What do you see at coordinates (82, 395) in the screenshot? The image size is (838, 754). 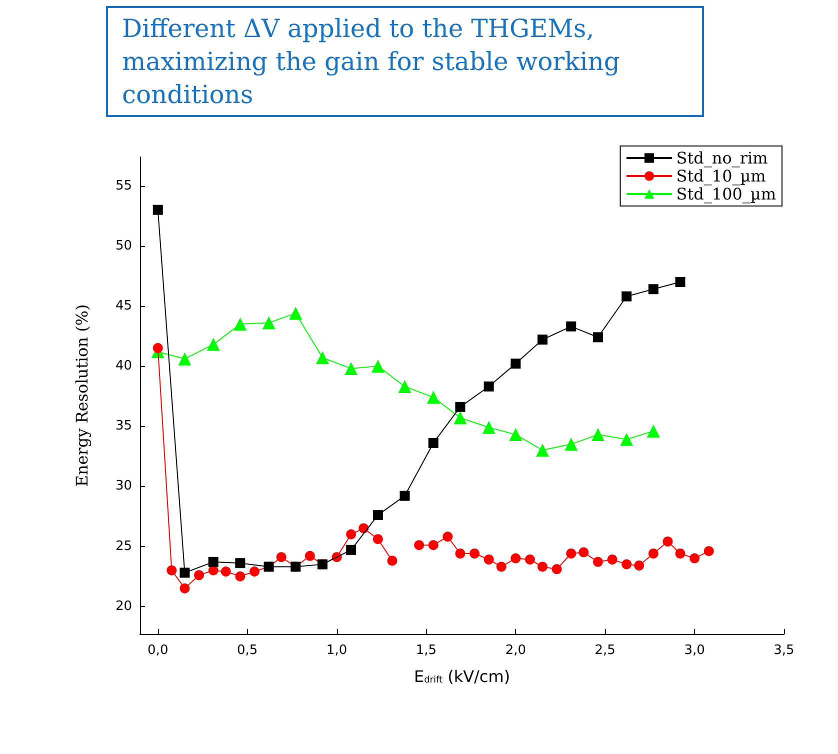 I see `y-axis-title: Energy Resolution (%)` at bounding box center [82, 395].